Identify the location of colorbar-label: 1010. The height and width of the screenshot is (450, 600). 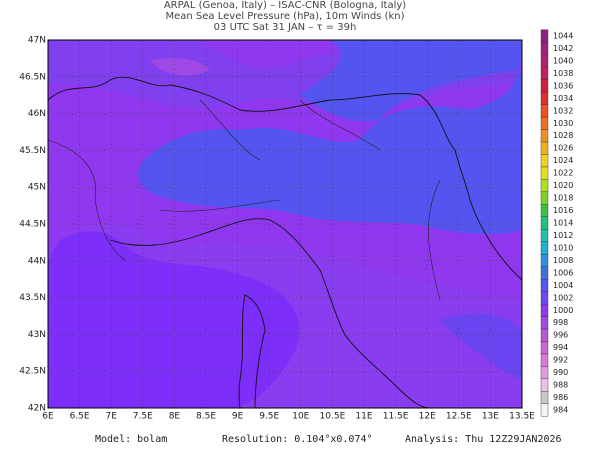
(563, 247).